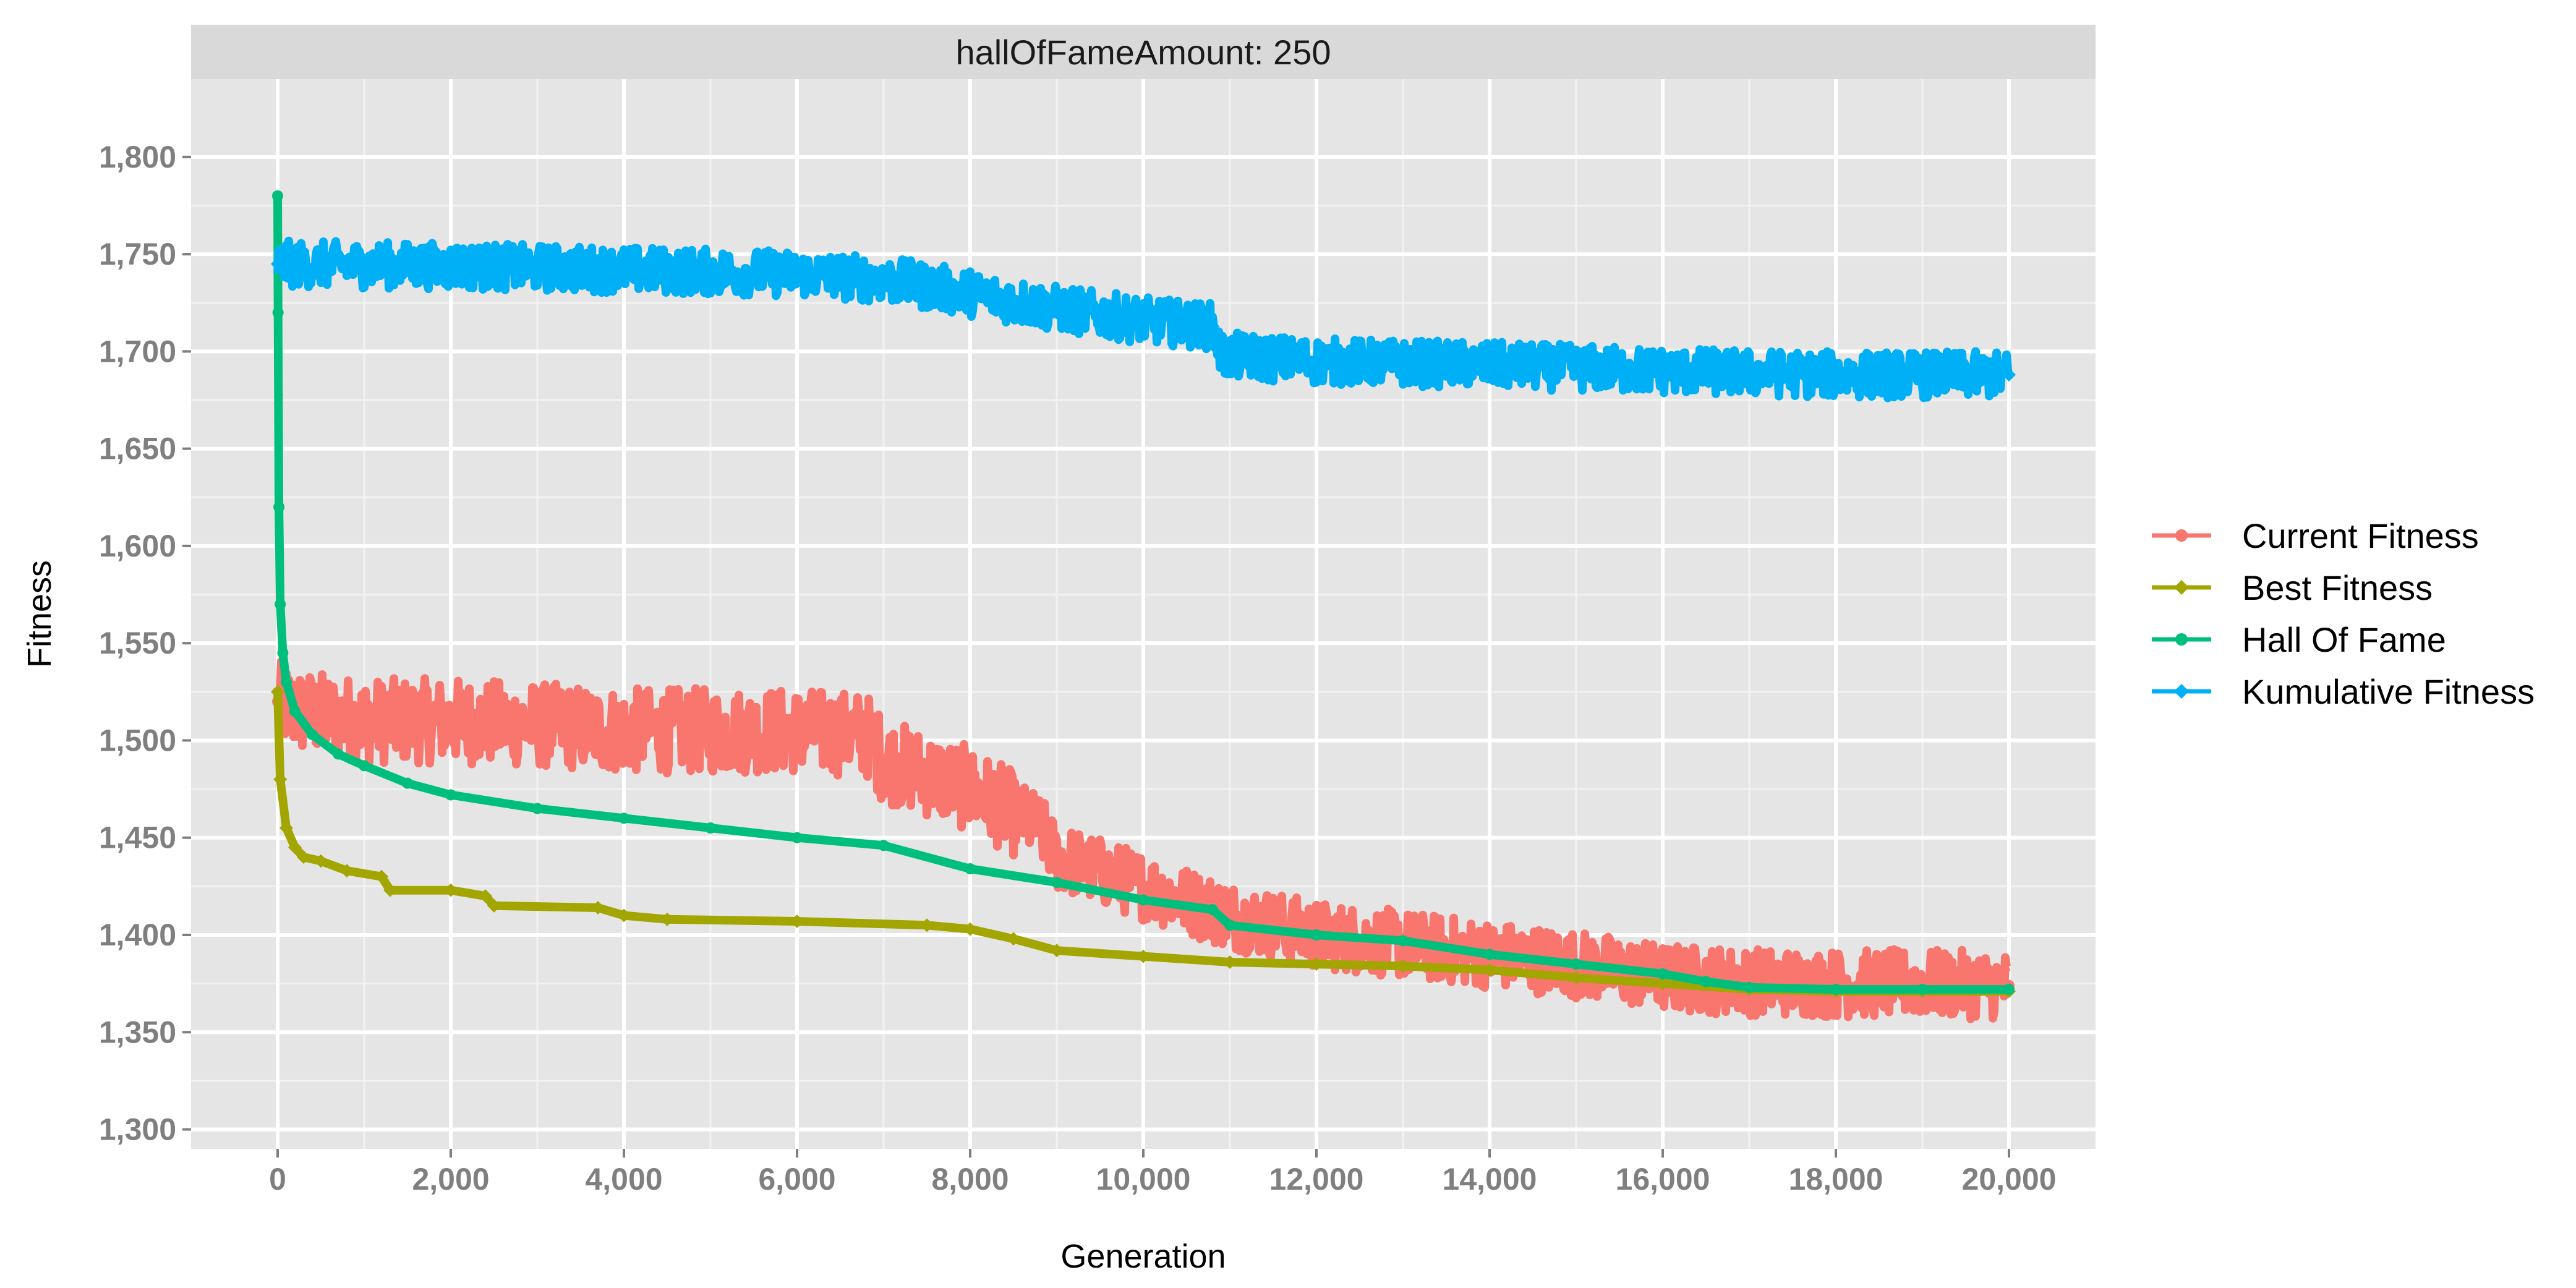 This screenshot has height=1288, width=2576. What do you see at coordinates (796, 1179) in the screenshot?
I see `x-tick-label: 6,000` at bounding box center [796, 1179].